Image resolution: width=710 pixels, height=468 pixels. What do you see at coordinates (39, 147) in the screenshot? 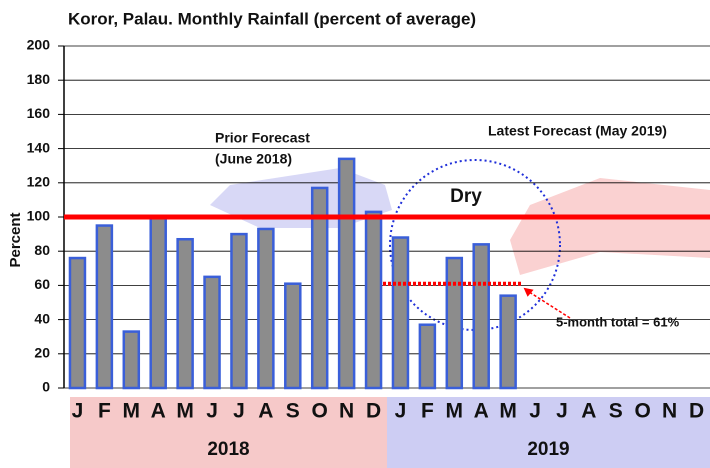
I see `y-tick-label: 140` at bounding box center [39, 147].